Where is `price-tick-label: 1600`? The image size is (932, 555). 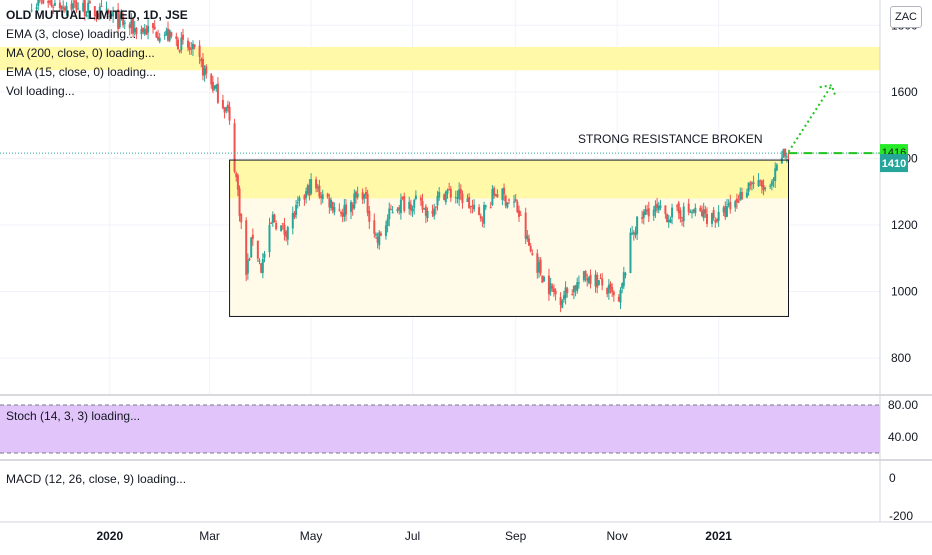 price-tick-label: 1600 is located at coordinates (904, 92).